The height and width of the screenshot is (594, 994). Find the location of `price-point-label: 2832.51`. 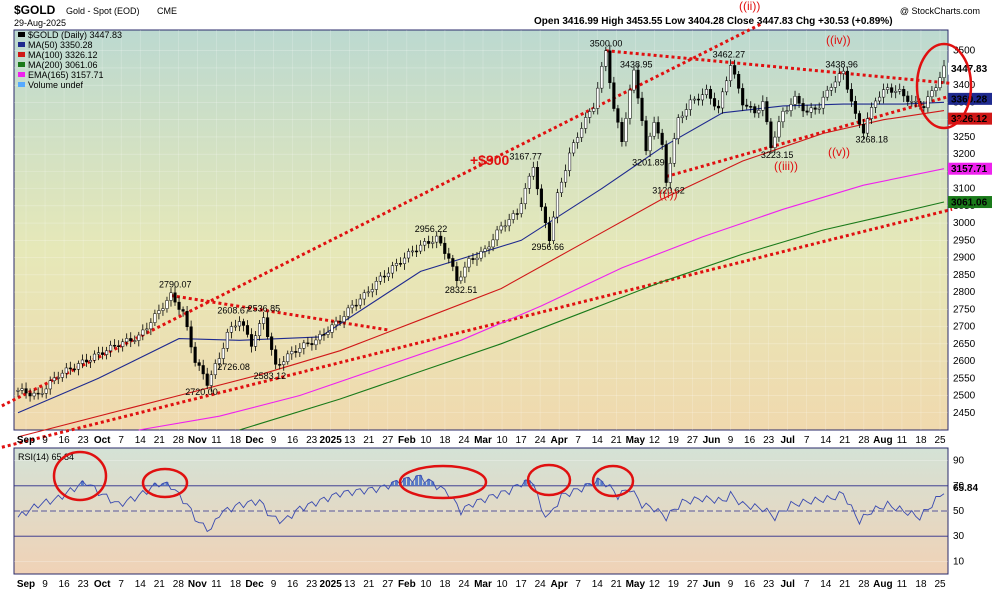

price-point-label: 2832.51 is located at coordinates (461, 290).